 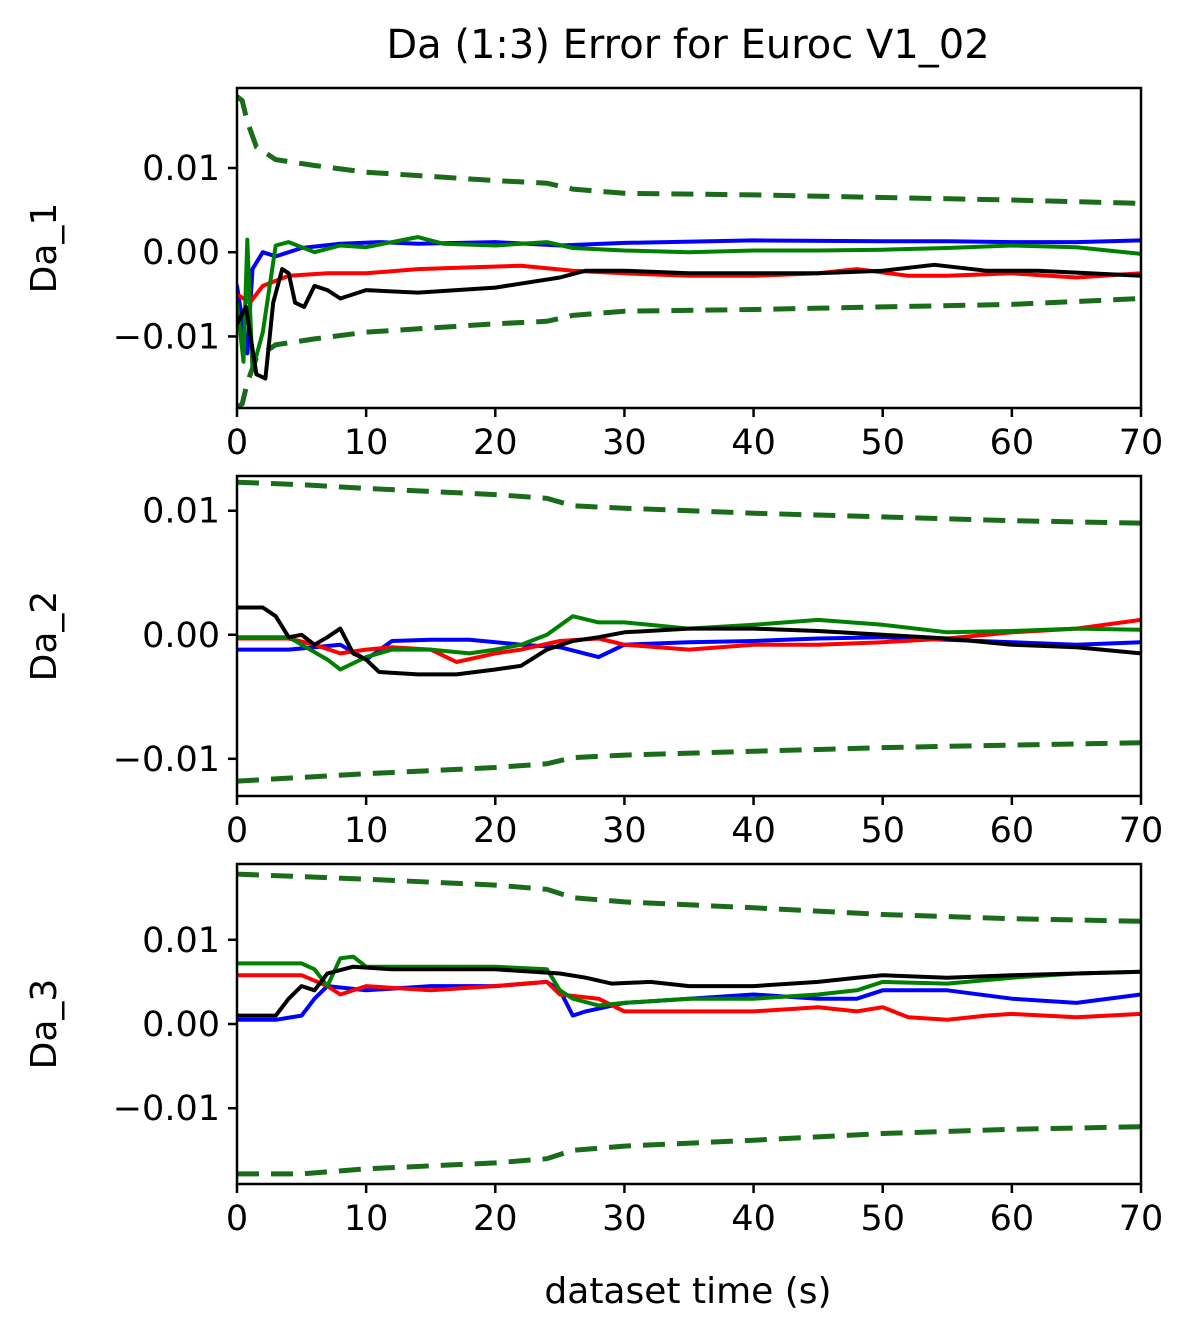 I want to click on chart-title: Da (1:3) Error for Euroc V1_02, so click(x=687, y=45).